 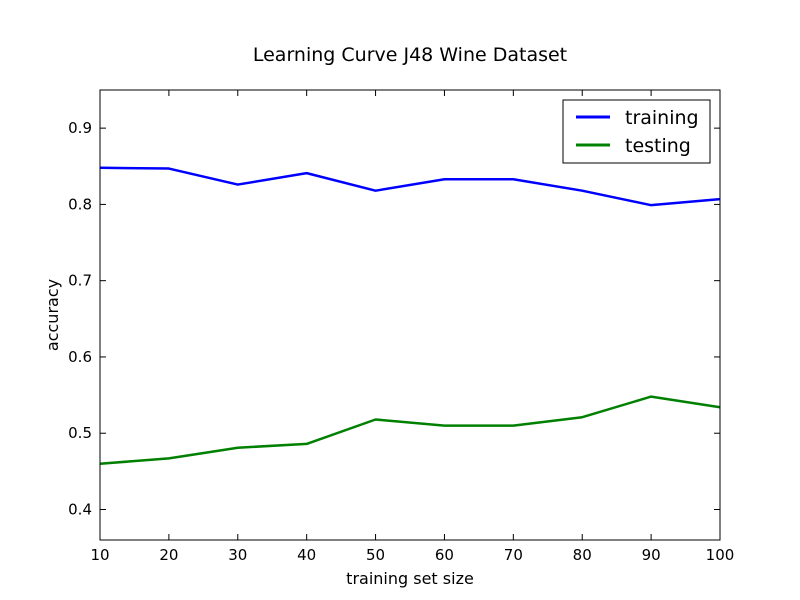 What do you see at coordinates (99, 555) in the screenshot?
I see `x-tick-label: 10` at bounding box center [99, 555].